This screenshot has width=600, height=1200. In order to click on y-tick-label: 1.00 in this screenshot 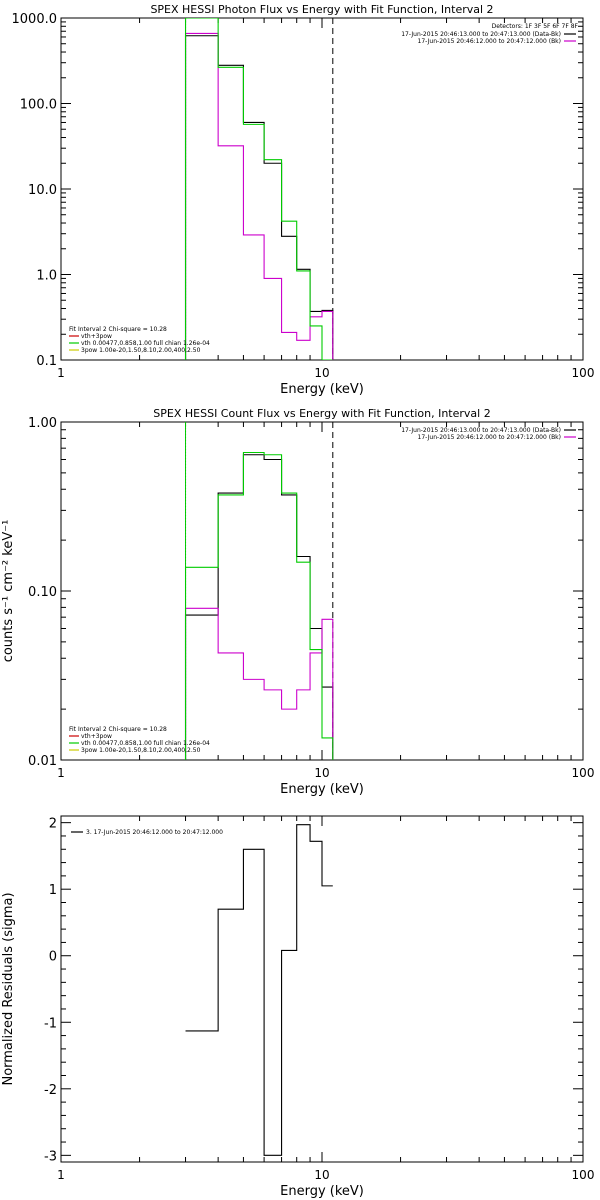, I will do `click(42, 423)`.